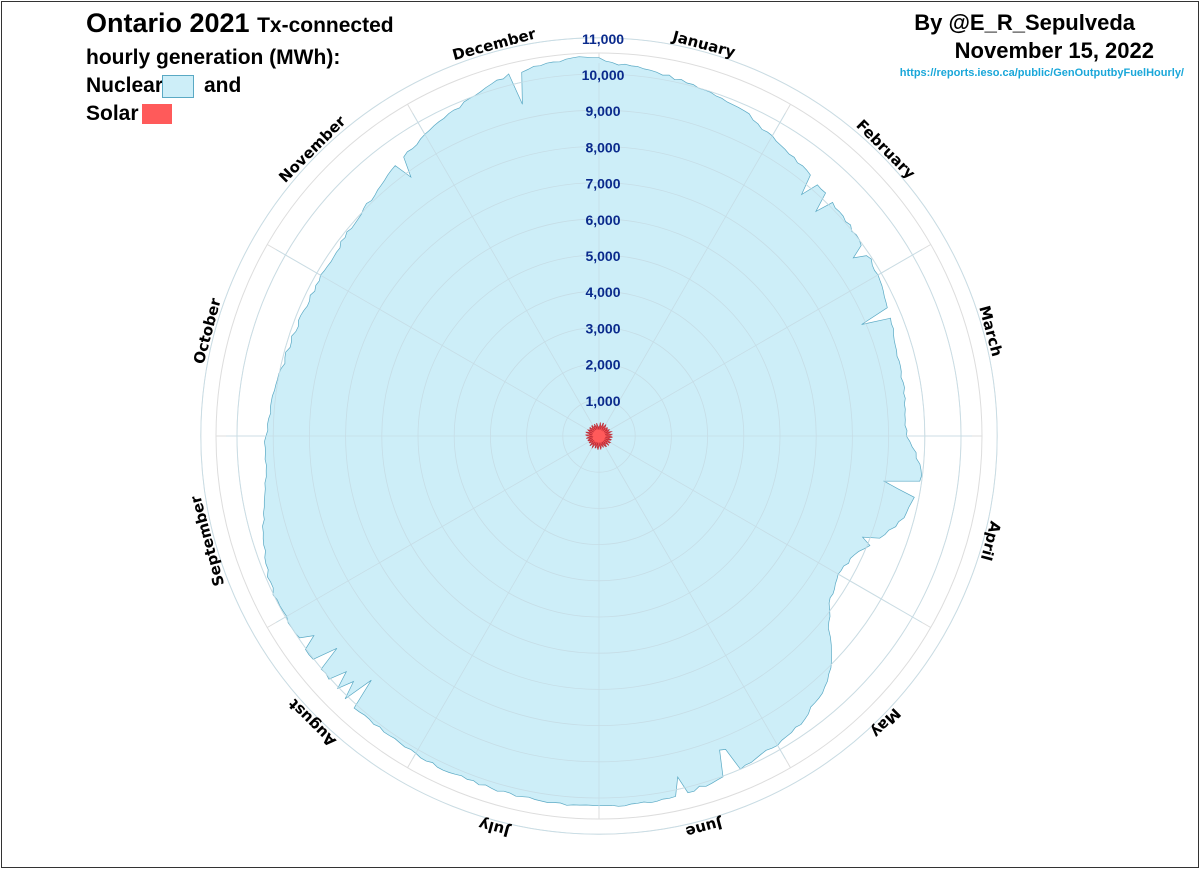 The height and width of the screenshot is (869, 1200). What do you see at coordinates (886, 149) in the screenshot?
I see `month-label: February` at bounding box center [886, 149].